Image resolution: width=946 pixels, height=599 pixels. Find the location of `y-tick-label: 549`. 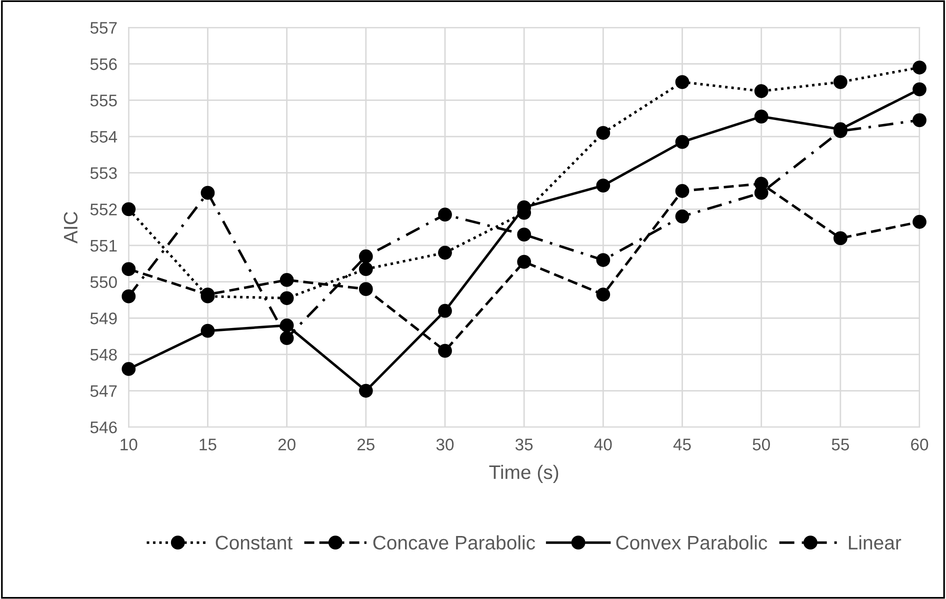

y-tick-label: 549 is located at coordinates (103, 318).